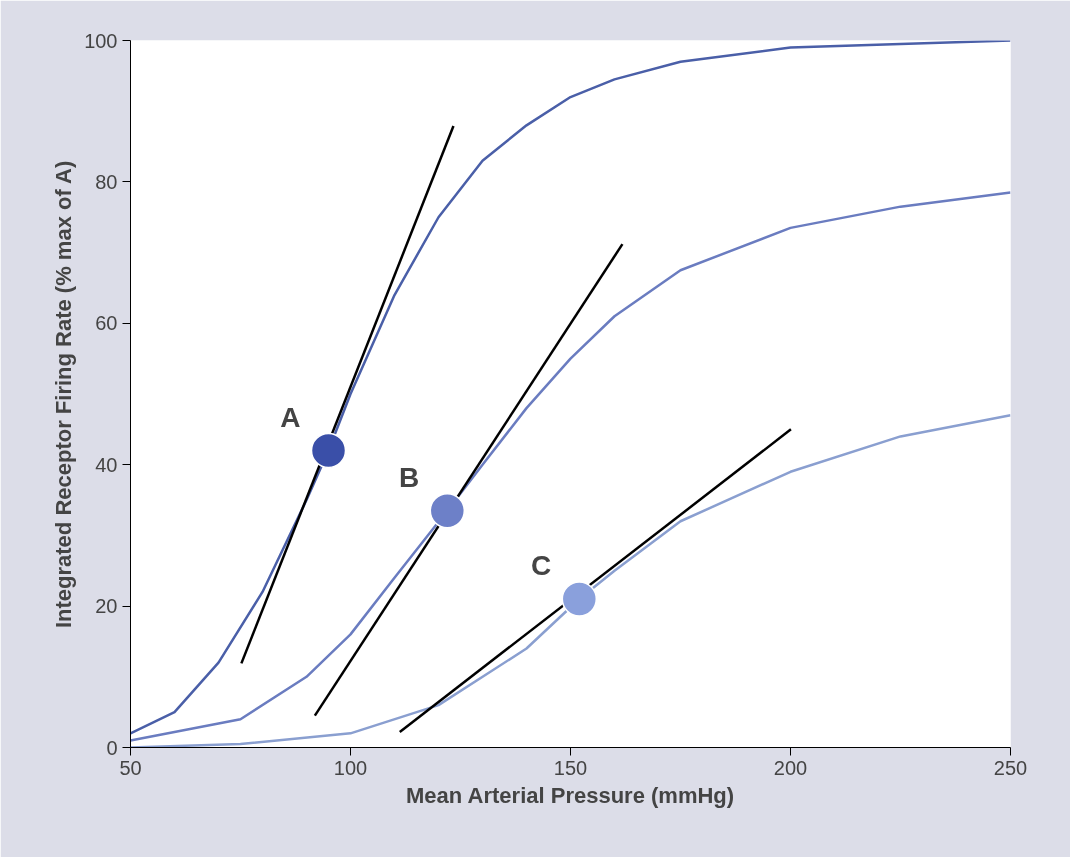 The width and height of the screenshot is (1070, 857). I want to click on x-tick-label: 50, so click(130, 767).